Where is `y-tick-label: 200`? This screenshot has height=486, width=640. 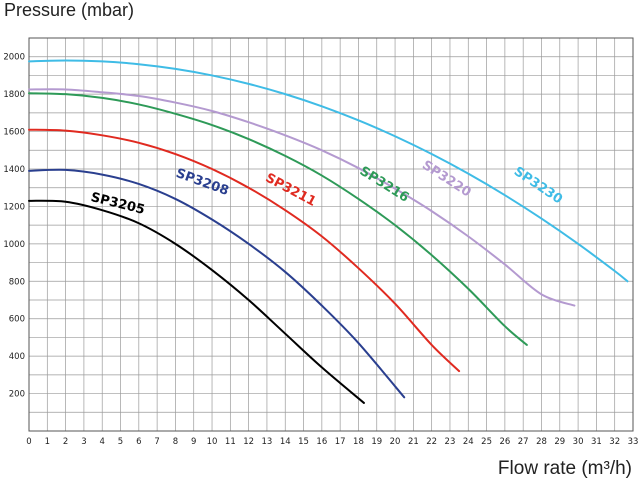
y-tick-label: 200 is located at coordinates (17, 395).